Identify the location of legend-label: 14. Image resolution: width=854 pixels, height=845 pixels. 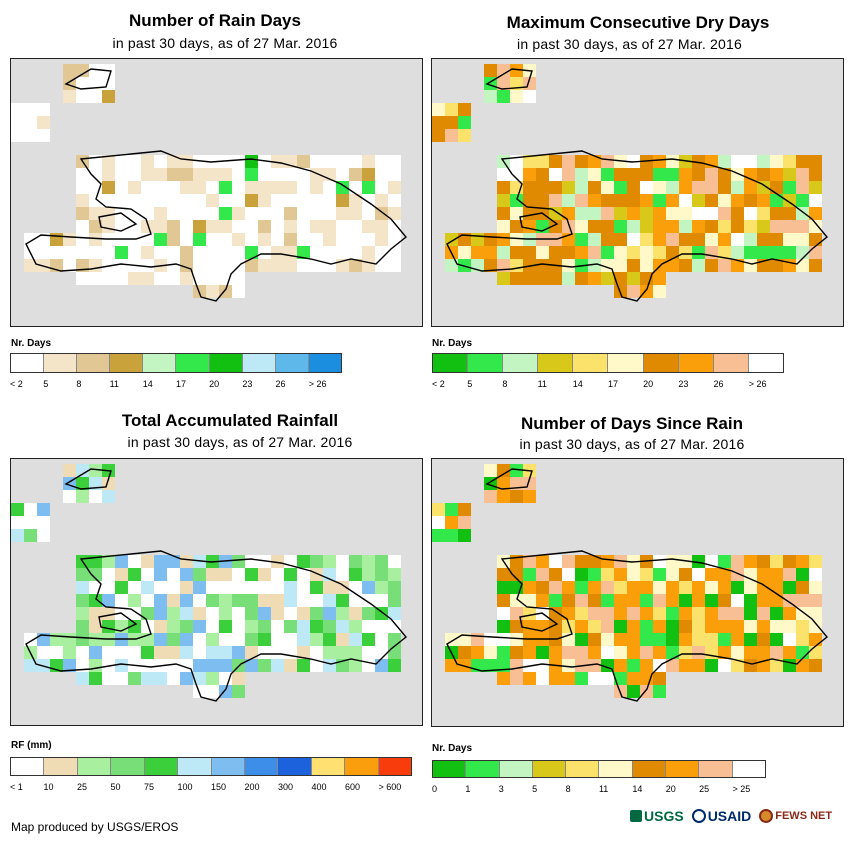
(577, 384).